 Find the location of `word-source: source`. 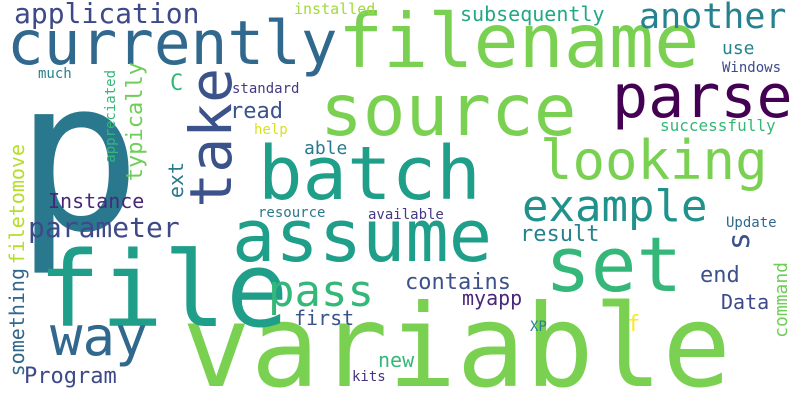

word-source: source is located at coordinates (448, 110).